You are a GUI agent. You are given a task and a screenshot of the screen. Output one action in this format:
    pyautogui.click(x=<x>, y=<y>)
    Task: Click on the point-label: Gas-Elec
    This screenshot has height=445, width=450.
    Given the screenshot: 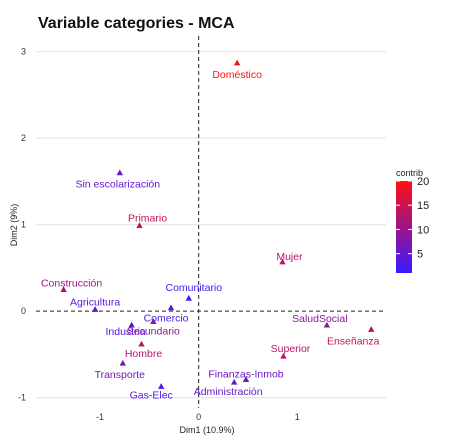 What is the action you would take?
    pyautogui.click(x=151, y=395)
    